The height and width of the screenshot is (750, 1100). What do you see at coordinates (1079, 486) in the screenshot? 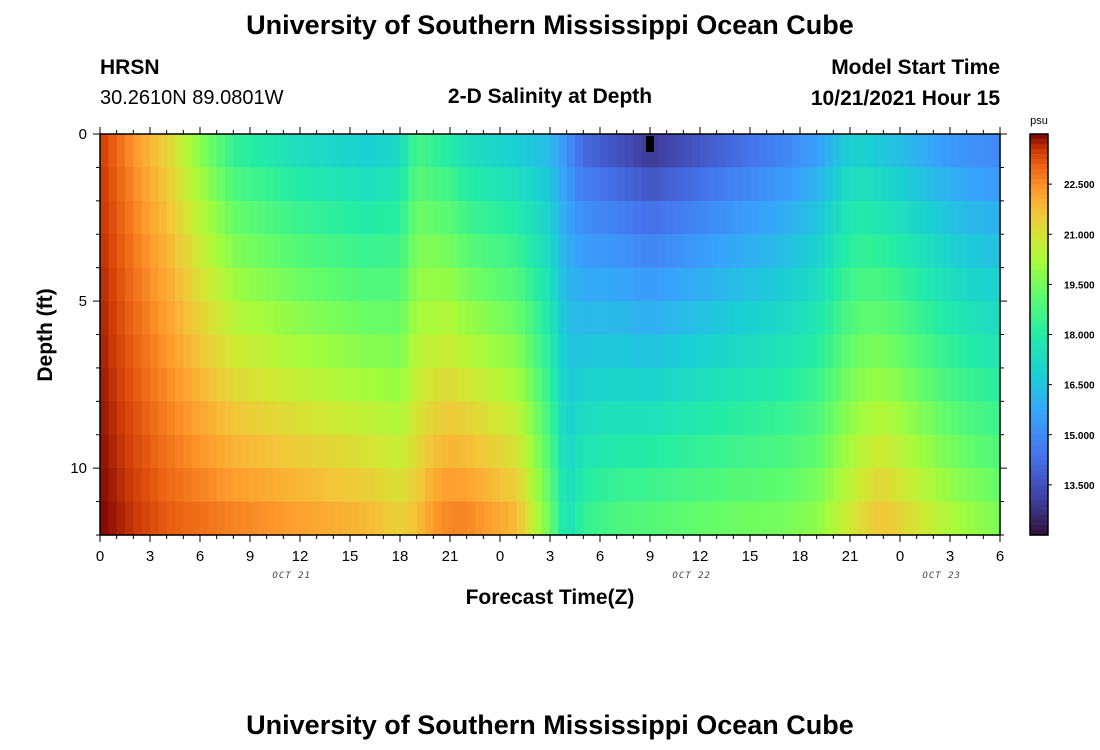
I see `colorbar-tick-label: 13.500` at bounding box center [1079, 486].